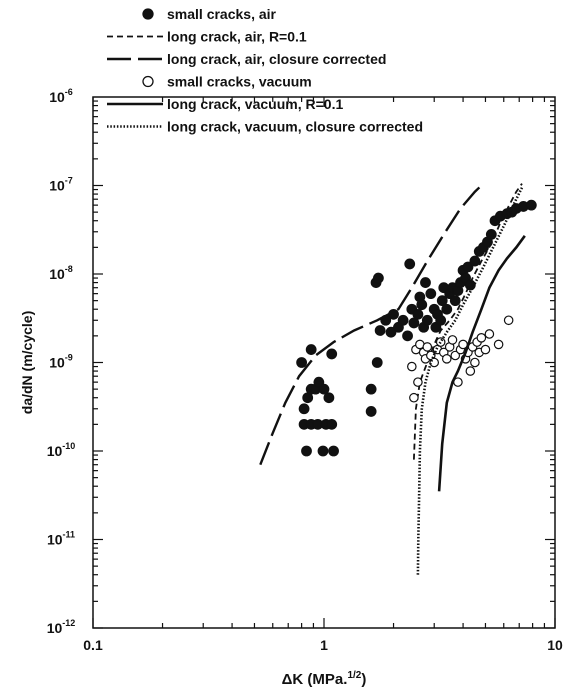 Image resolution: width=573 pixels, height=690 pixels. Describe the element at coordinates (222, 14) in the screenshot. I see `legend-label: small cracks, air` at that location.